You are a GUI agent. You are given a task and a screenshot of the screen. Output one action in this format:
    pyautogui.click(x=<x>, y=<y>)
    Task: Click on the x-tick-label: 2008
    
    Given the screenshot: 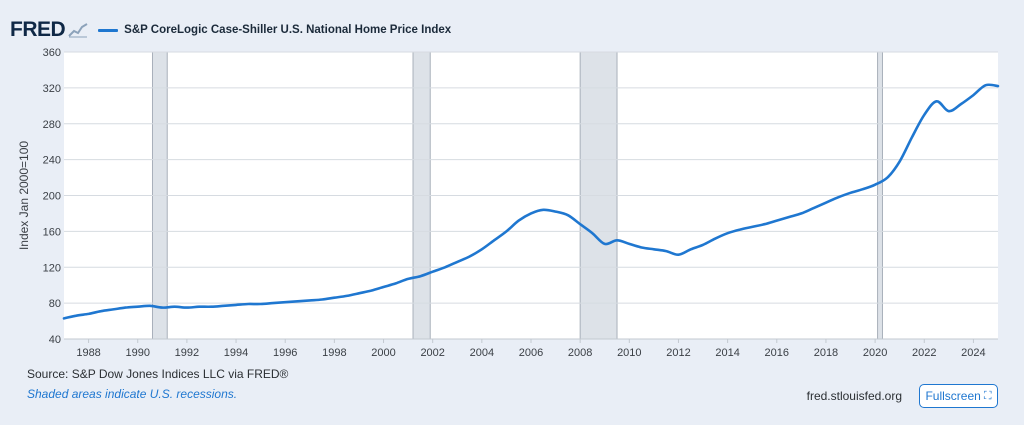 What is the action you would take?
    pyautogui.click(x=580, y=353)
    